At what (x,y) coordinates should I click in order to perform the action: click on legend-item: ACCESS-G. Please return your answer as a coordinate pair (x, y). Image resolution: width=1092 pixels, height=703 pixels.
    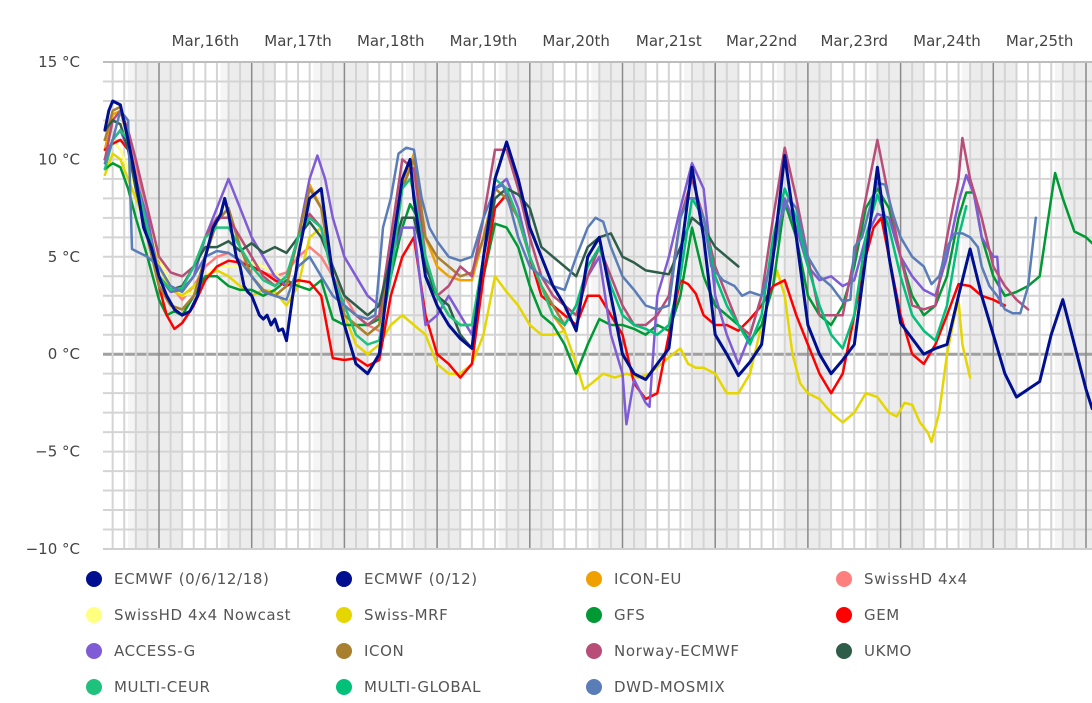
    Looking at the image, I should click on (141, 651).